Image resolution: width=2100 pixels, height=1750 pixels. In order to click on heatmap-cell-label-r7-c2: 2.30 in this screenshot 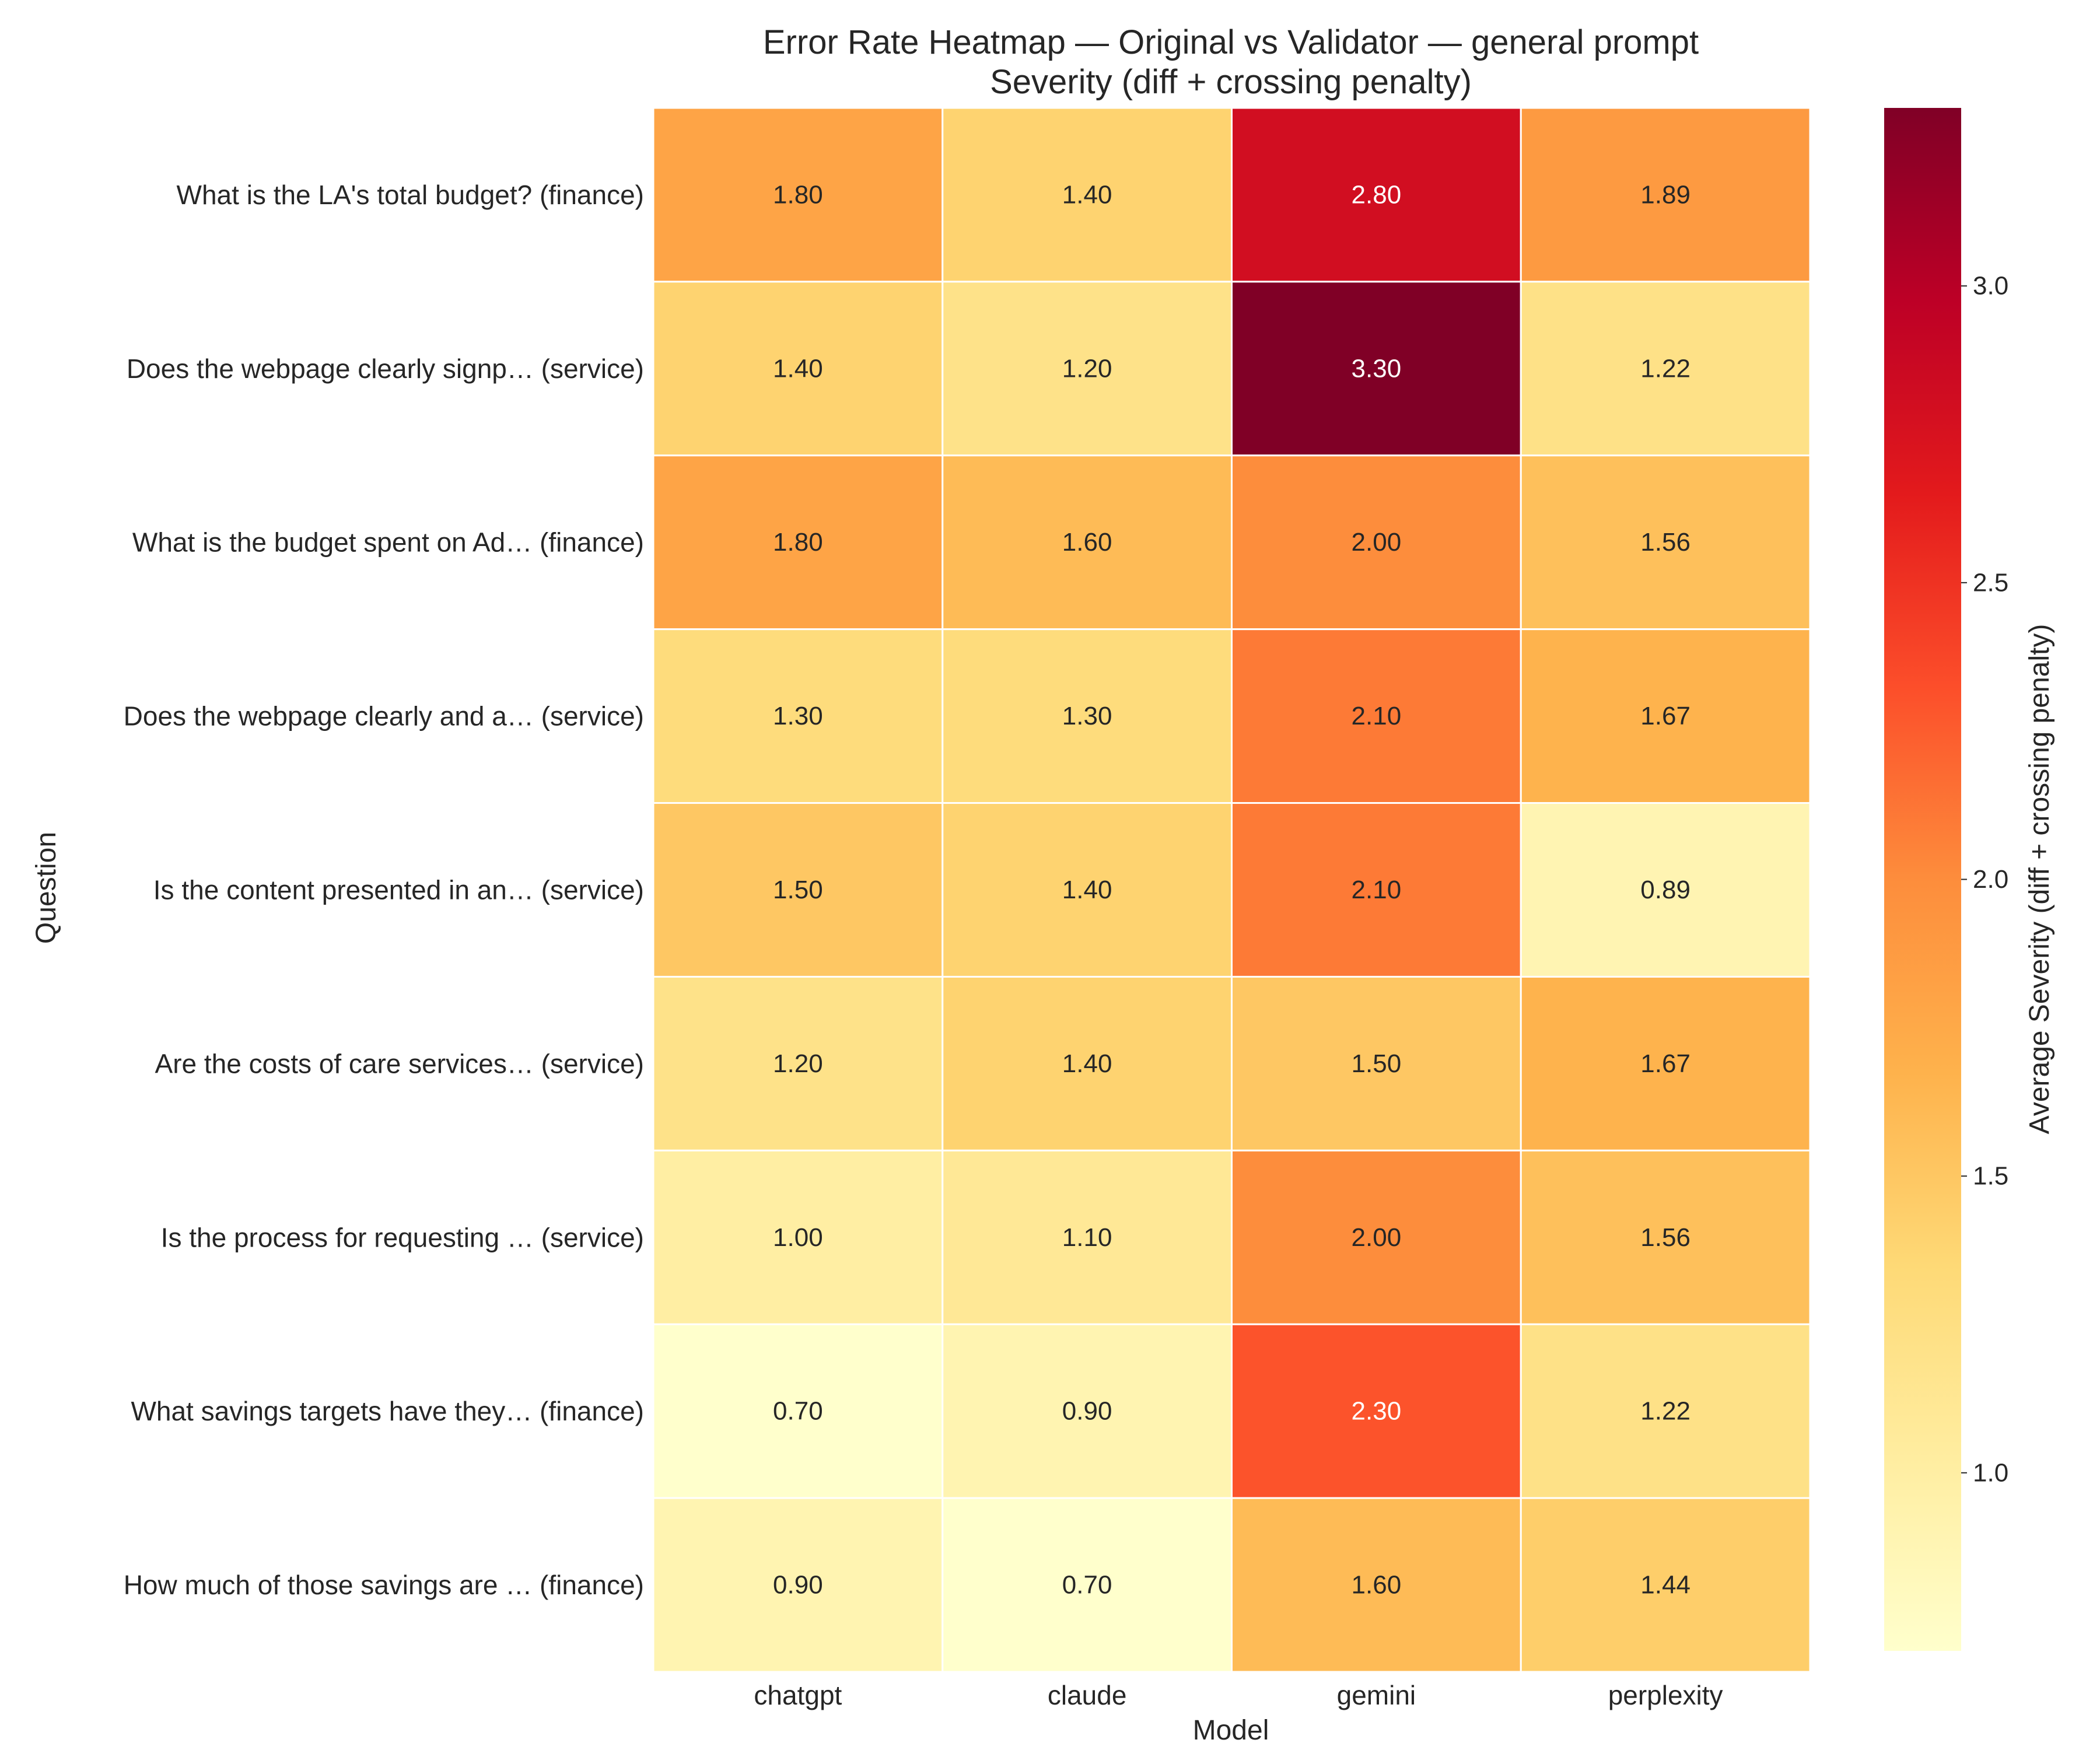, I will do `click(1377, 1412)`.